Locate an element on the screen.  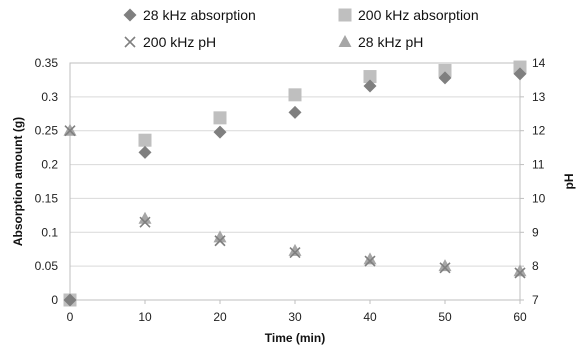
y2-axis-title: pH is located at coordinates (569, 182).